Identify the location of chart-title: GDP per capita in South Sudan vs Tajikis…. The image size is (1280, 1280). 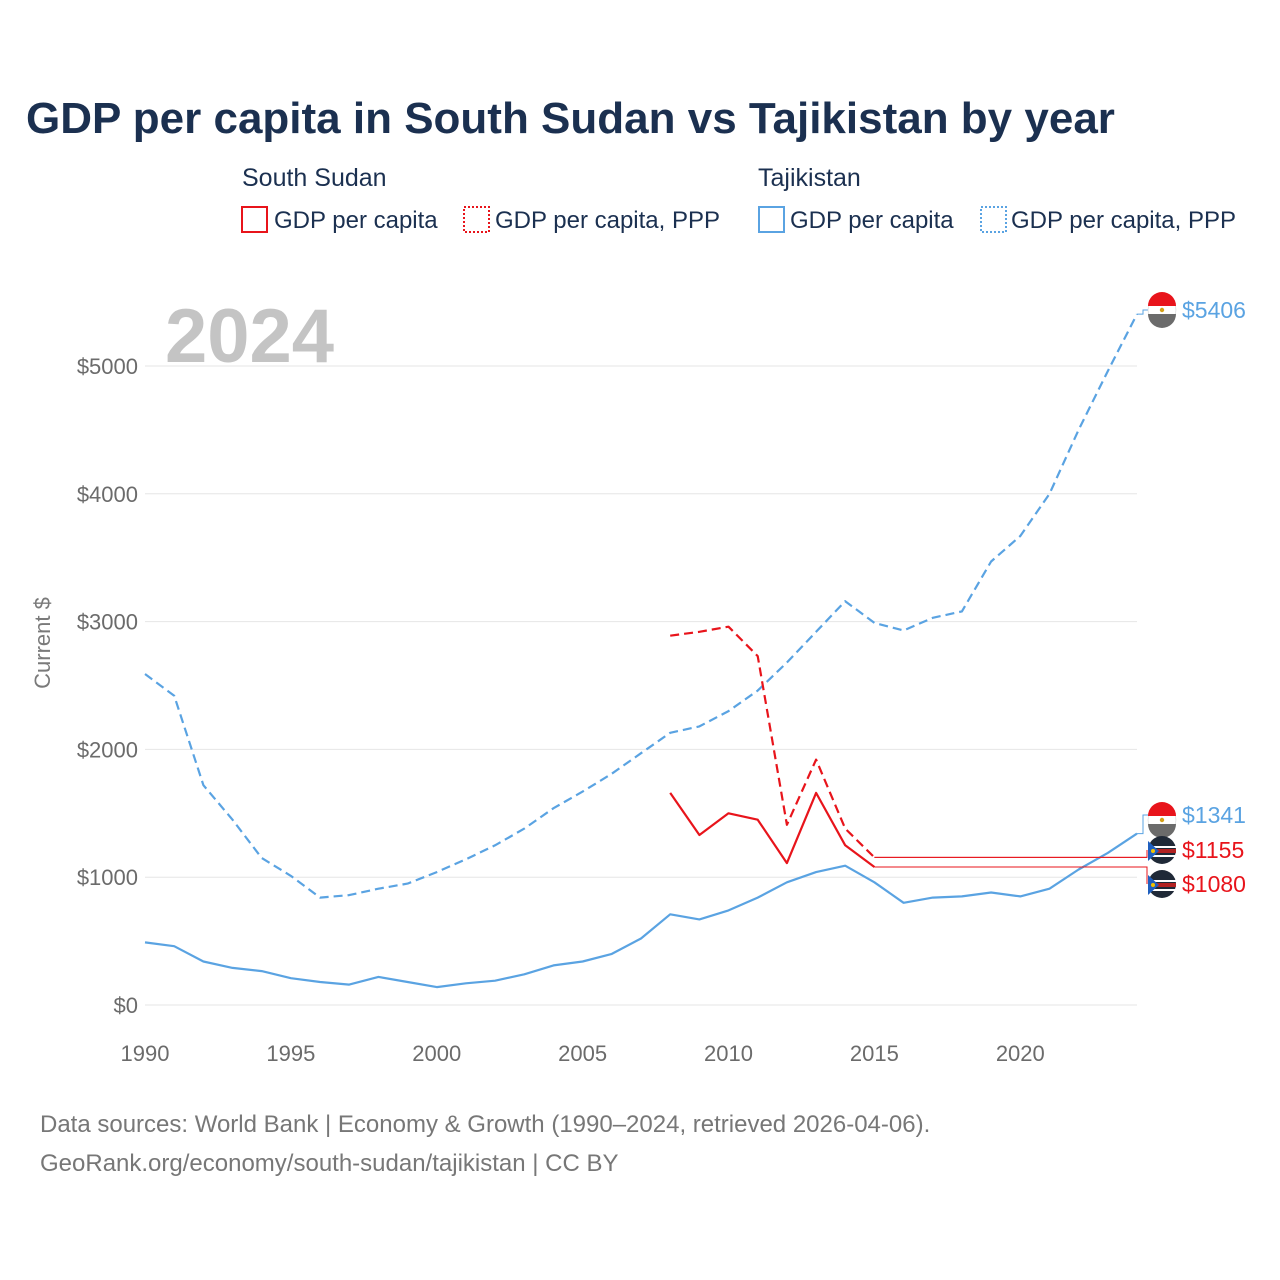
(570, 118).